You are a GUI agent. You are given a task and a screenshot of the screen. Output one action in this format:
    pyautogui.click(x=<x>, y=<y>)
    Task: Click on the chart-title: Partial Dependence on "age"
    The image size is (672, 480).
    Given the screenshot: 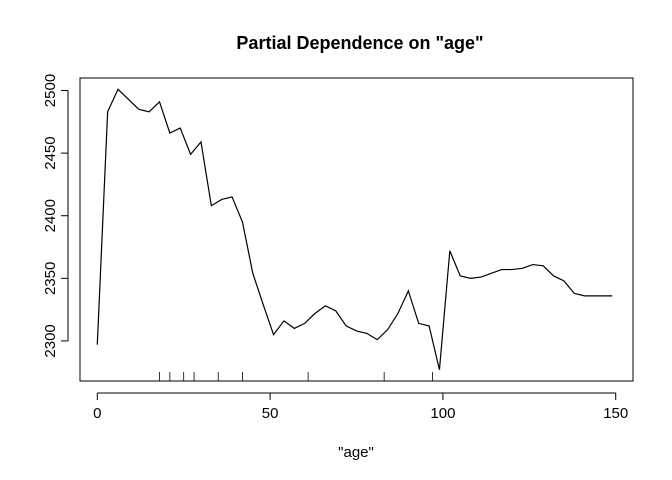 What is the action you would take?
    pyautogui.click(x=359, y=43)
    